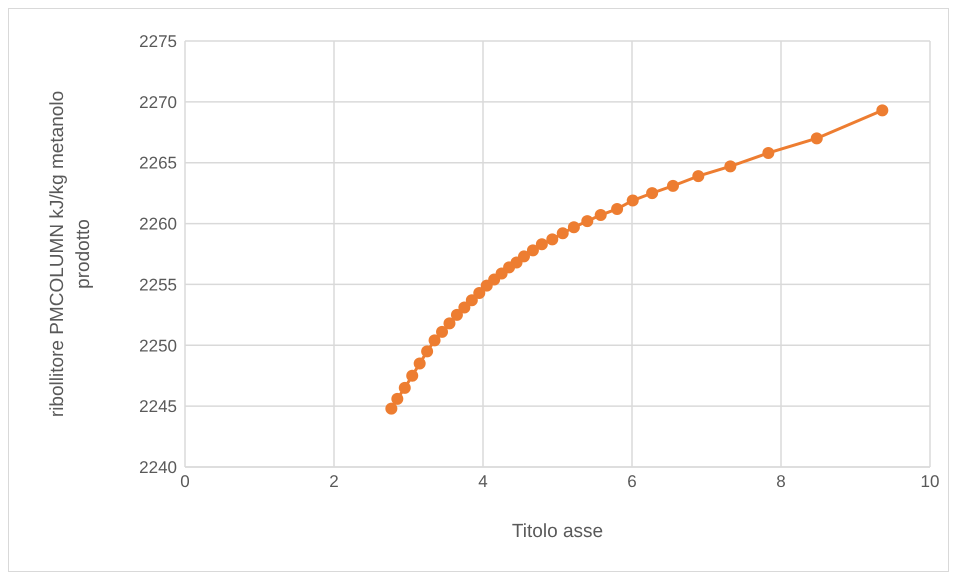 This screenshot has height=580, width=957. Describe the element at coordinates (185, 482) in the screenshot. I see `x-tick-label: 0` at that location.